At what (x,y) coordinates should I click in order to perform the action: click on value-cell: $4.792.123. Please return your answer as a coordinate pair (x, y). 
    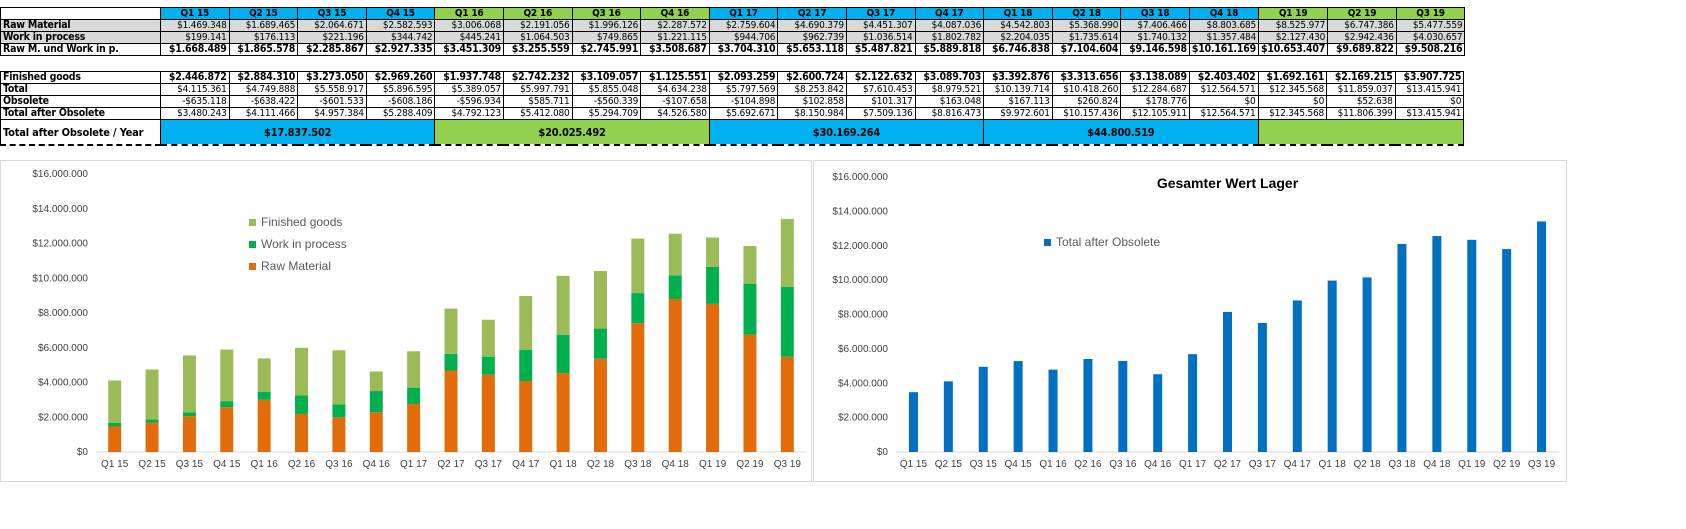
    Looking at the image, I should click on (469, 113).